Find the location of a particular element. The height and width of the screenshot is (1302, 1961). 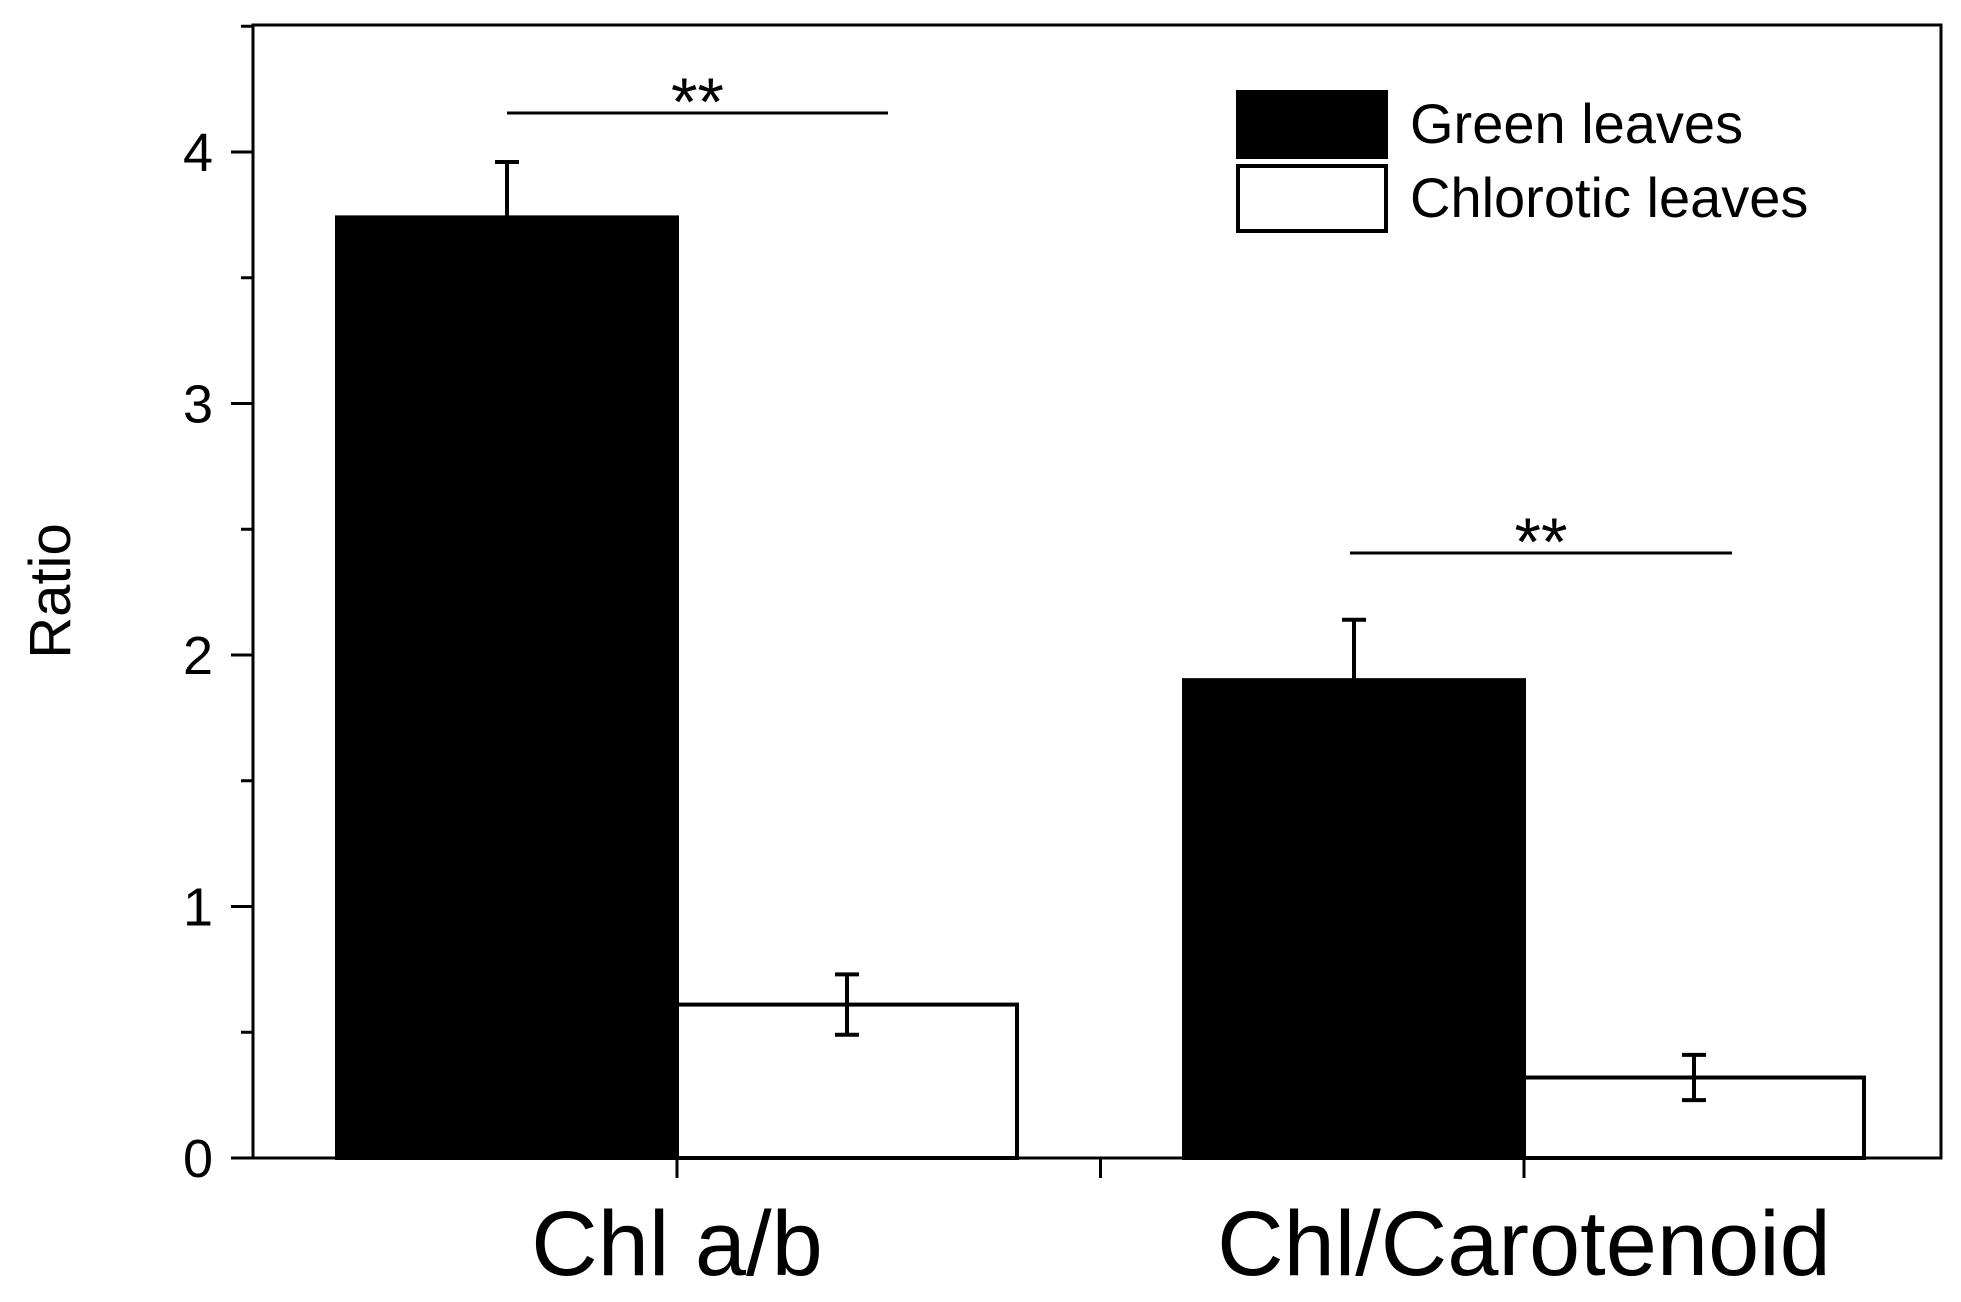

category-labels: Chl a/b Chl/Carotenoid is located at coordinates (1181, 1244).